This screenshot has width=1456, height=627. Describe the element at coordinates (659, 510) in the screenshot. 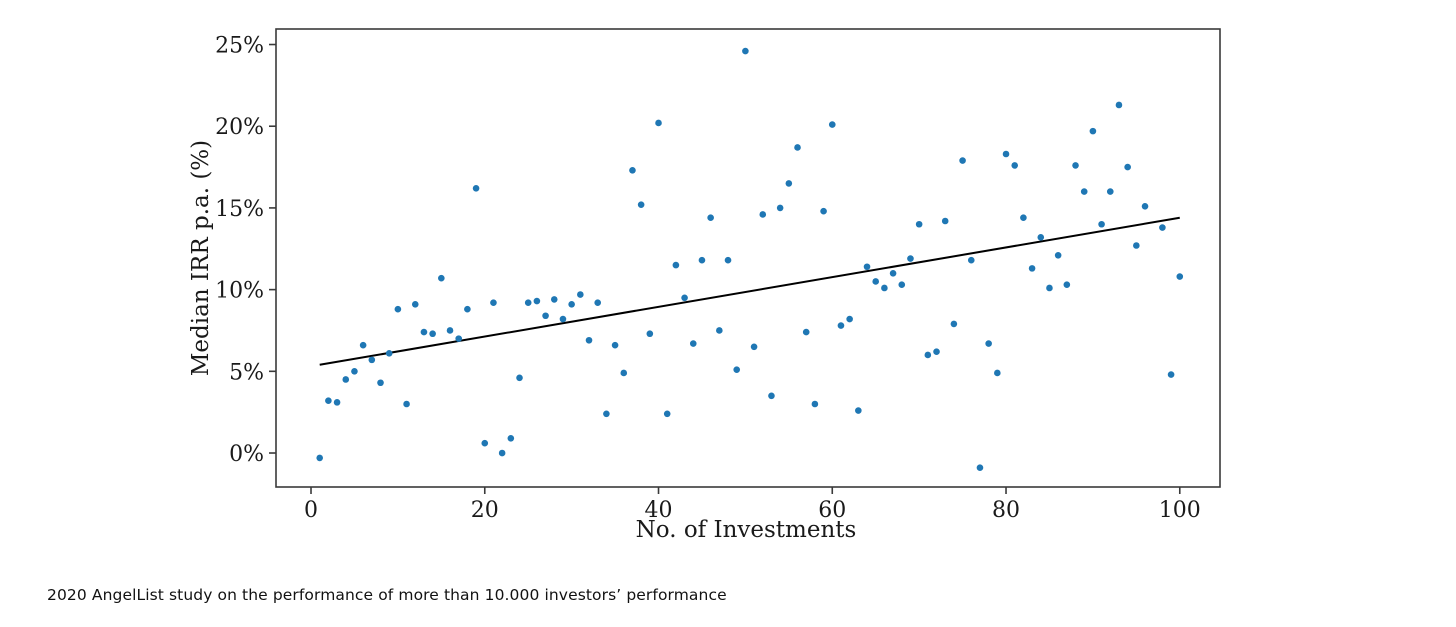

I see `x-tick-label: 40` at that location.